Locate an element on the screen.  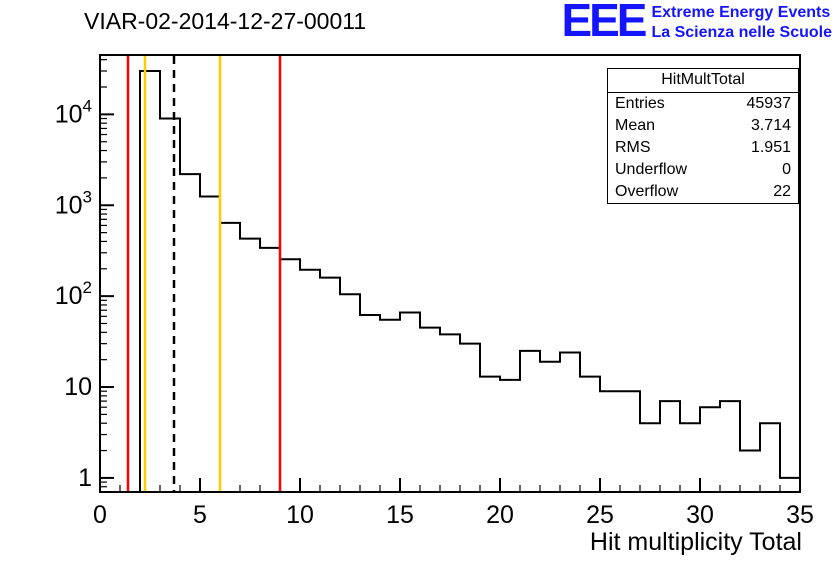
stats-value: 0 is located at coordinates (786, 169).